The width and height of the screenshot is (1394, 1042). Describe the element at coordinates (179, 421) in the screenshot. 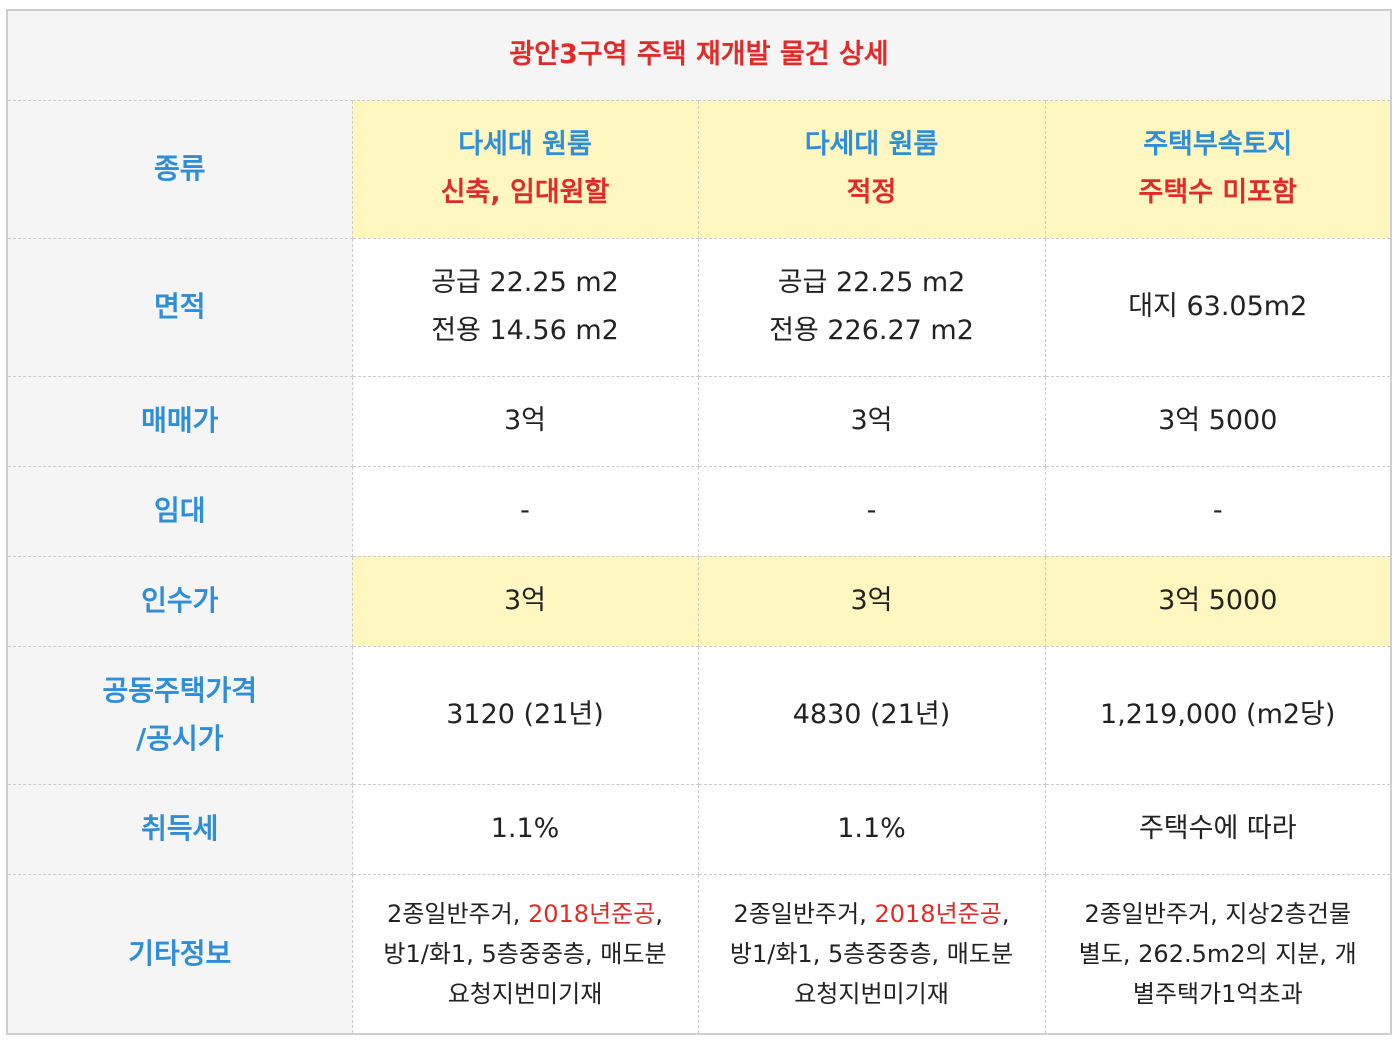

I see `row-label-price: 매매가` at that location.